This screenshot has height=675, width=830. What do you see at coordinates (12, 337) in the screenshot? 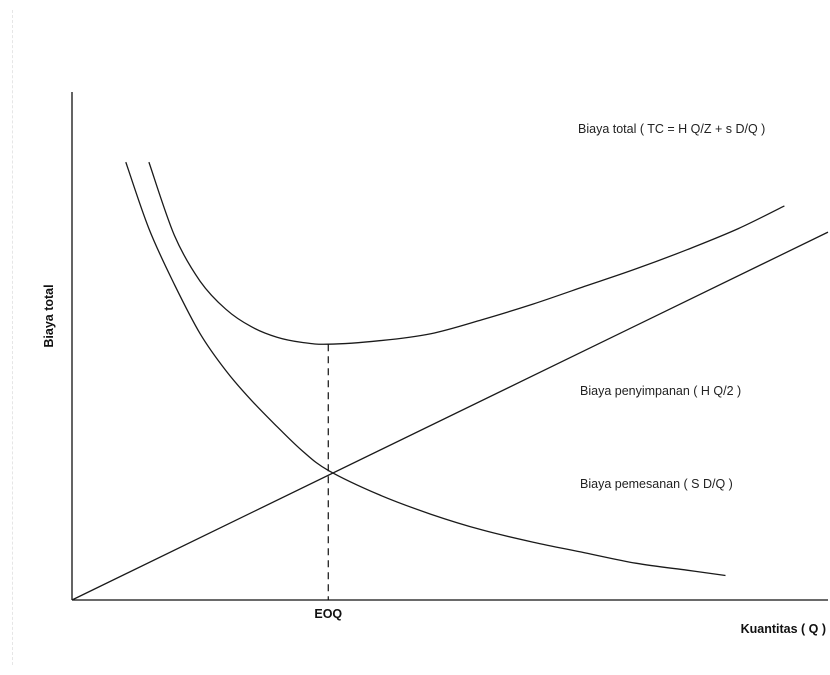
I see `left-guide-line` at bounding box center [12, 337].